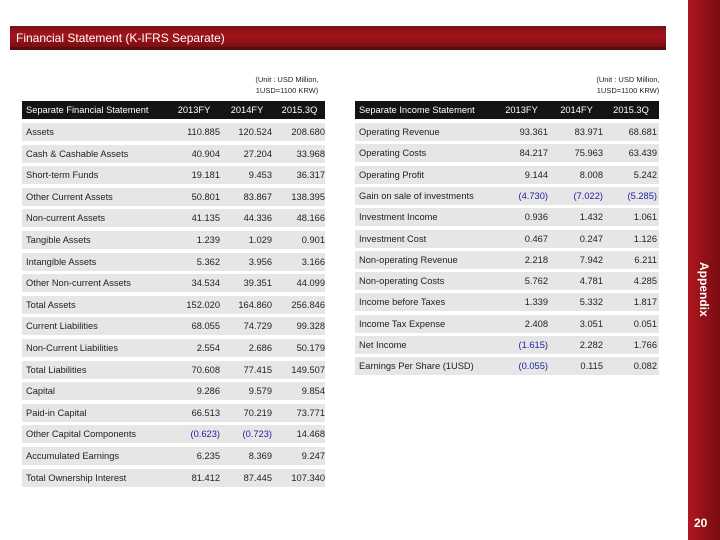 The height and width of the screenshot is (540, 720). I want to click on financial_statement-row-value: 19.181, so click(205, 175).